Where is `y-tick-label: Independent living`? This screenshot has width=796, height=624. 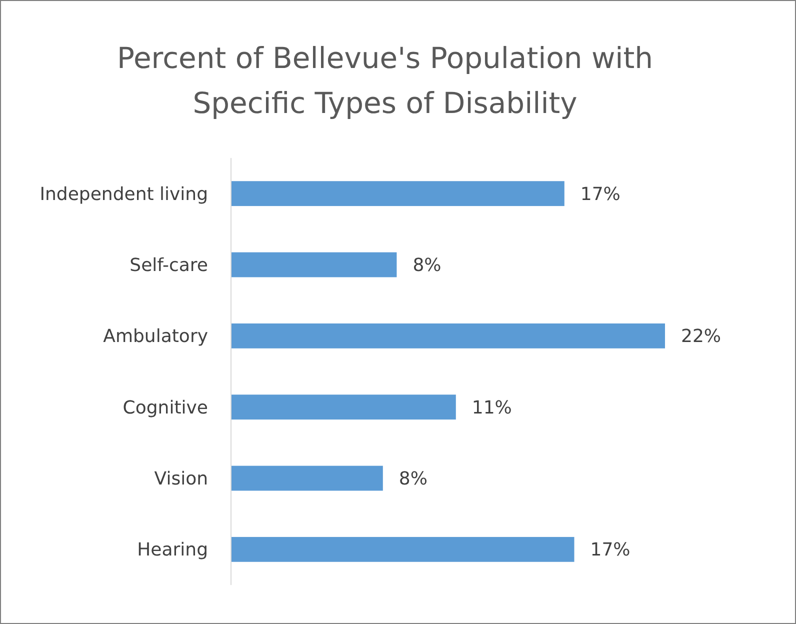
y-tick-label: Independent living is located at coordinates (124, 194).